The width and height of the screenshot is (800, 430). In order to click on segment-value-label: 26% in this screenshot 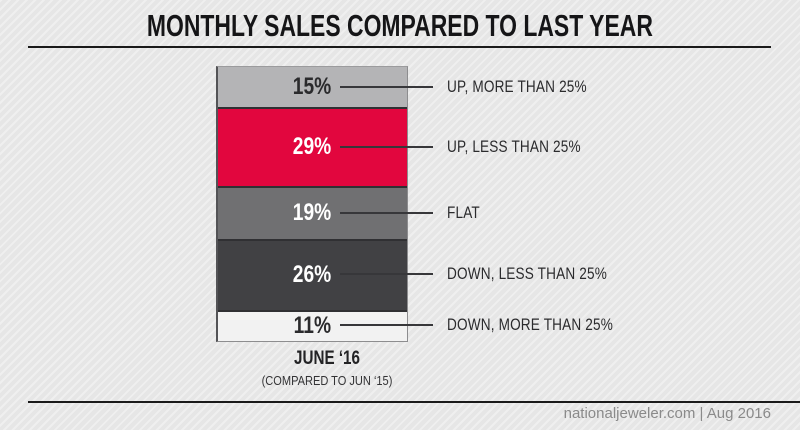, I will do `click(312, 275)`.